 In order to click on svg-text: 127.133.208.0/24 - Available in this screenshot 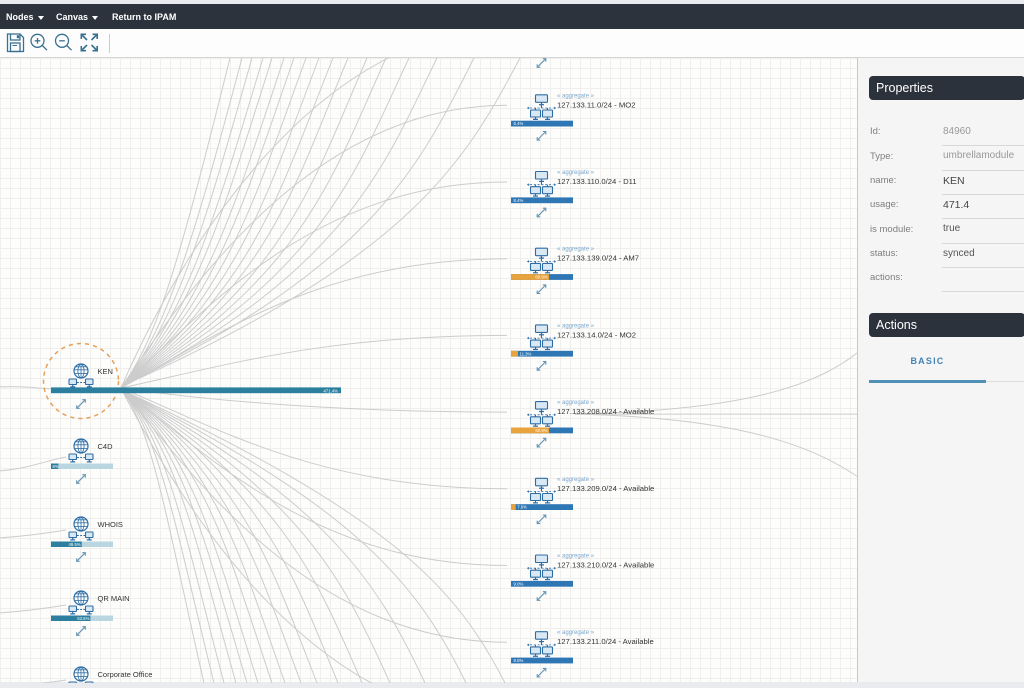, I will do `click(605, 411)`.